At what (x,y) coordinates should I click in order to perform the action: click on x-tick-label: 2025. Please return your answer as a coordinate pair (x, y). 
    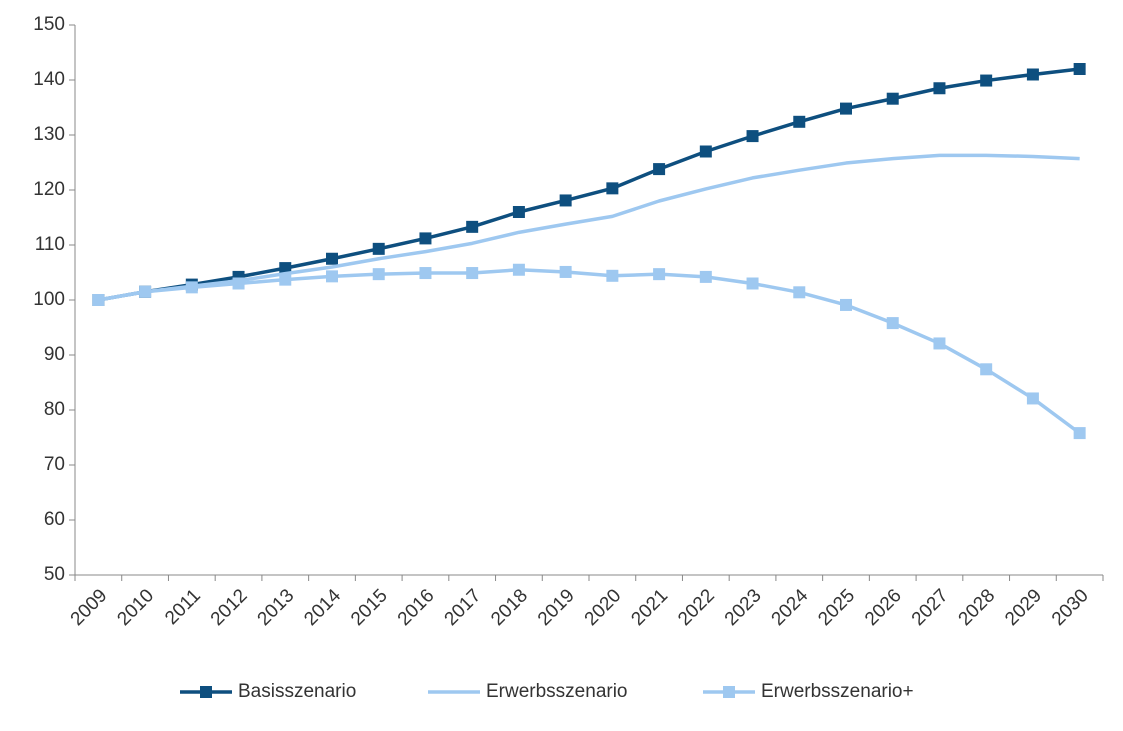
    Looking at the image, I should click on (836, 607).